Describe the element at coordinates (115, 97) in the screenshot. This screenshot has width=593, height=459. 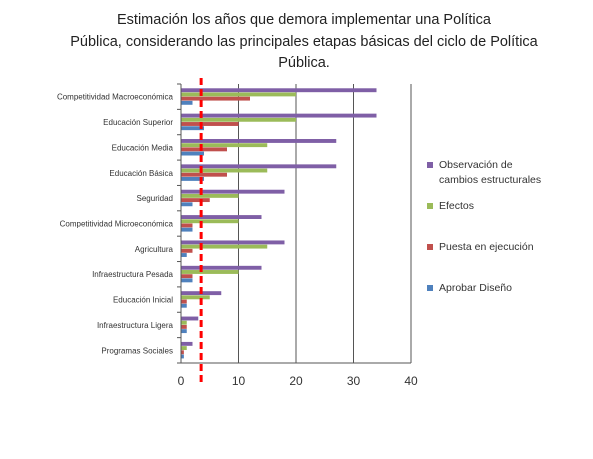
I see `category-label: Competitividad Macroeconómica` at that location.